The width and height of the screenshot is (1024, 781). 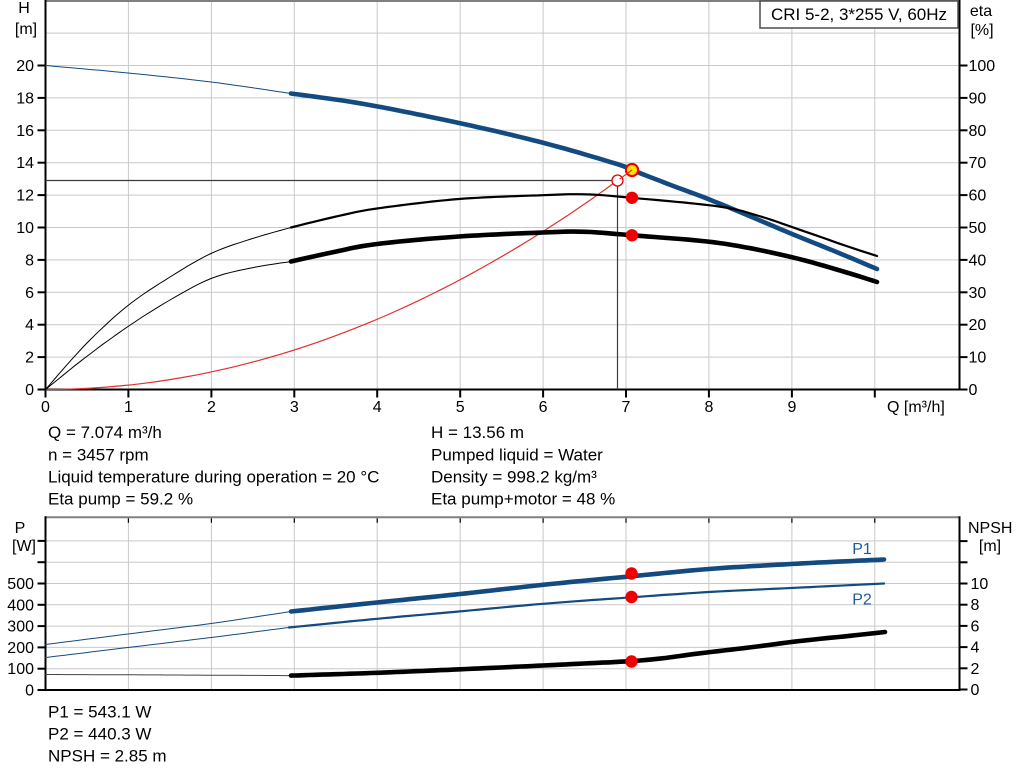 I want to click on svg-text: NPSH, so click(x=990, y=528).